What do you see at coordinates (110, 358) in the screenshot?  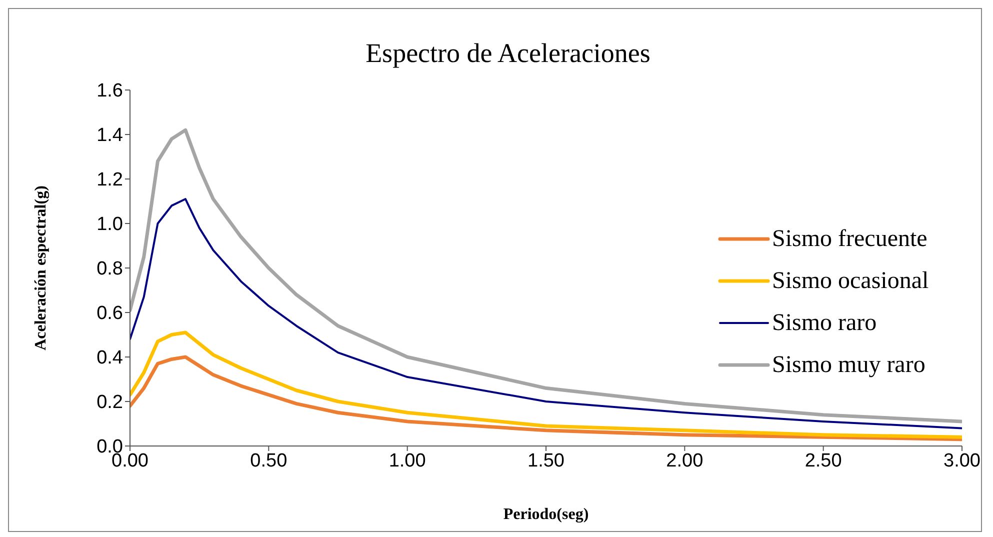 I see `y-tick-label: 0.4` at bounding box center [110, 358].